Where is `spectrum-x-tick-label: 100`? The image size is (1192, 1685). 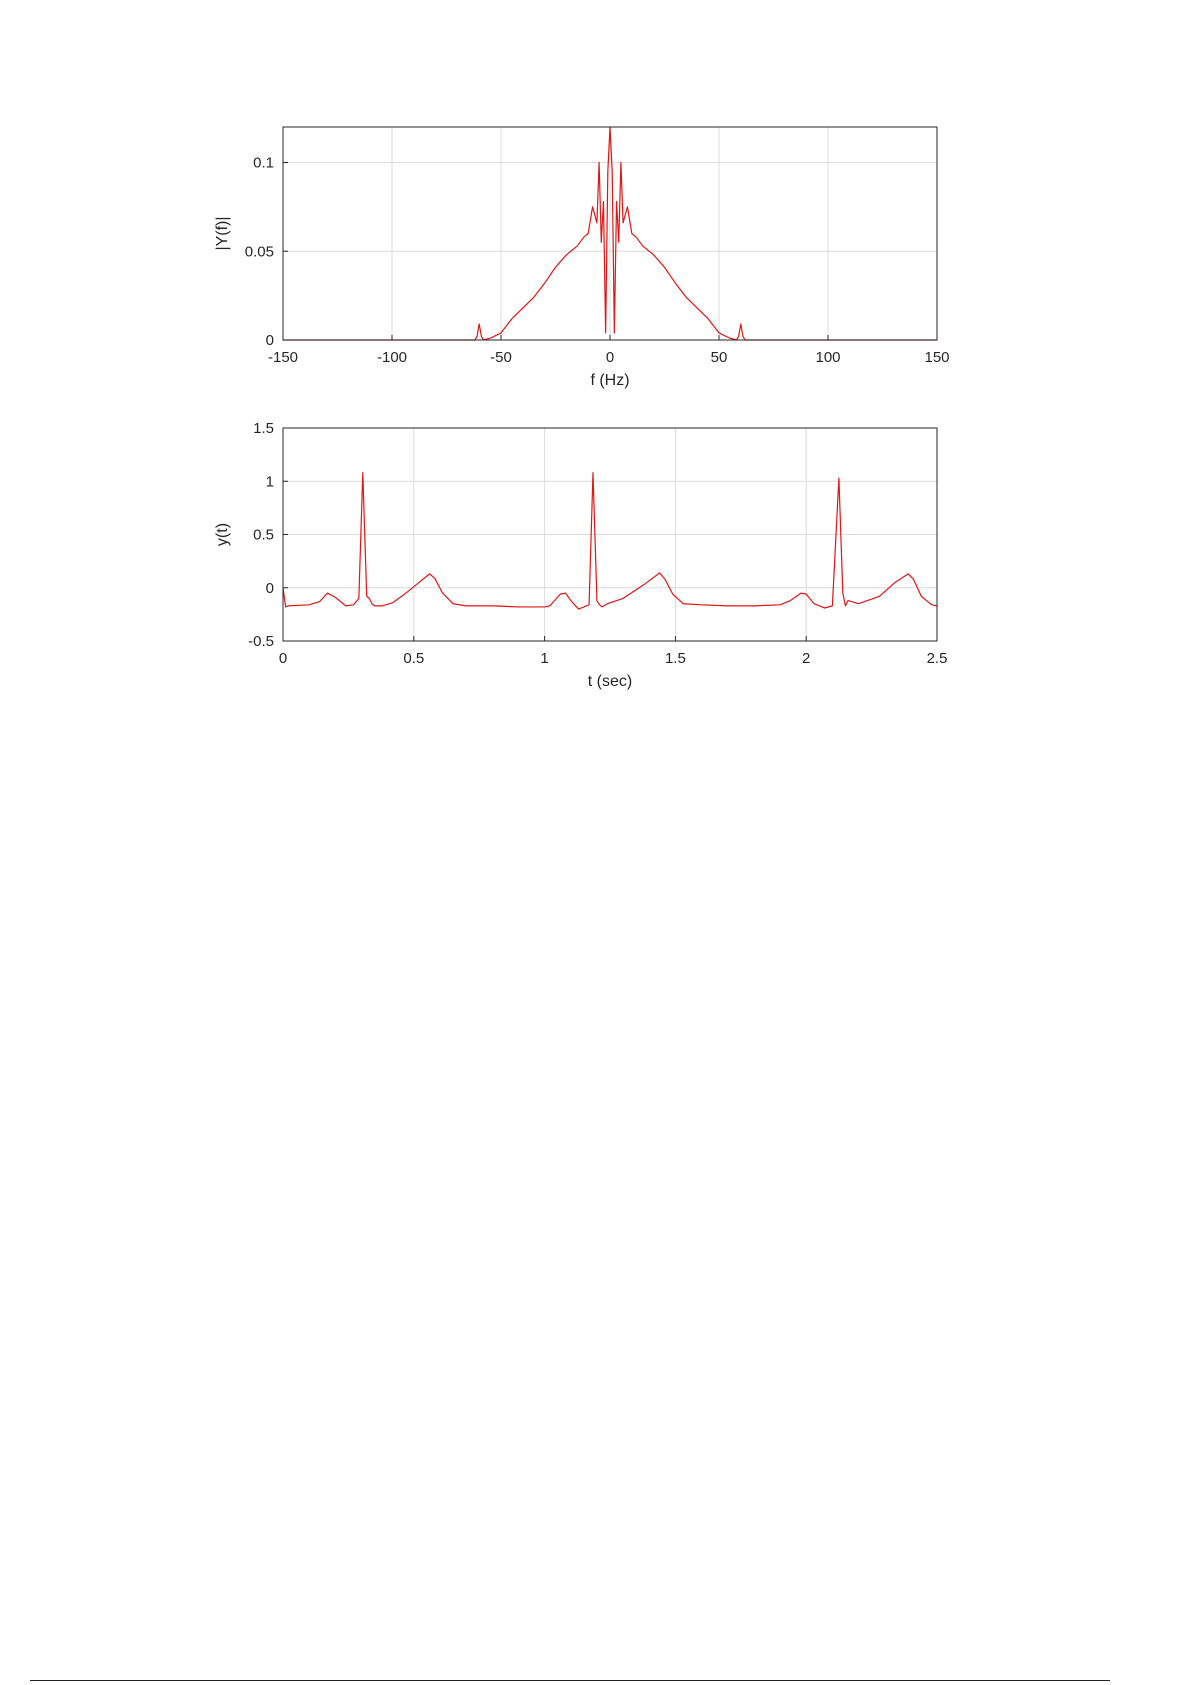
spectrum-x-tick-label: 100 is located at coordinates (827, 357).